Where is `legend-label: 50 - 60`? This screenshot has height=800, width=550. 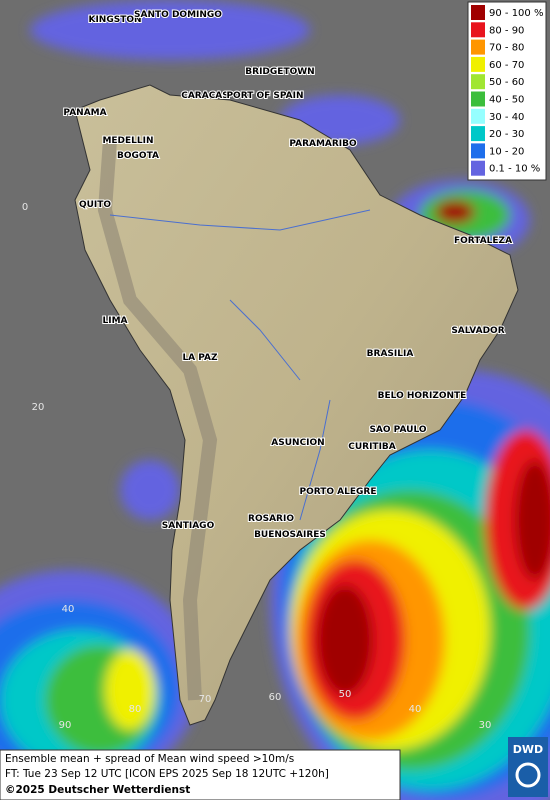 legend-label: 50 - 60 is located at coordinates (506, 82).